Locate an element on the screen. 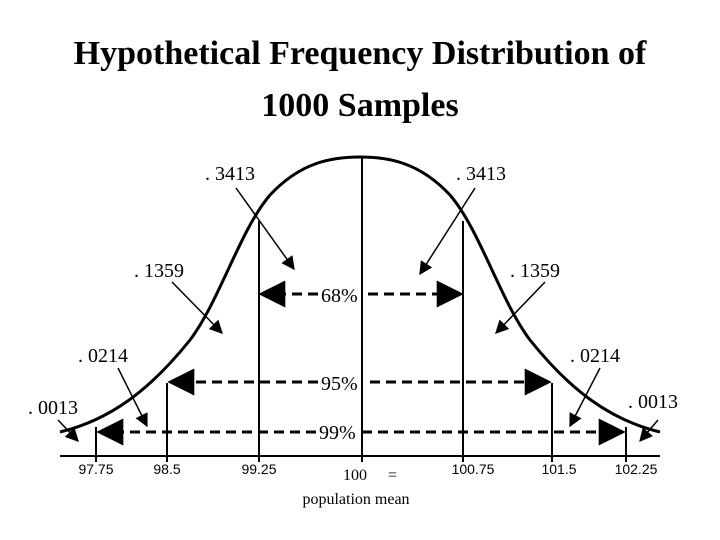  tick-label: 101.5 is located at coordinates (558, 469).